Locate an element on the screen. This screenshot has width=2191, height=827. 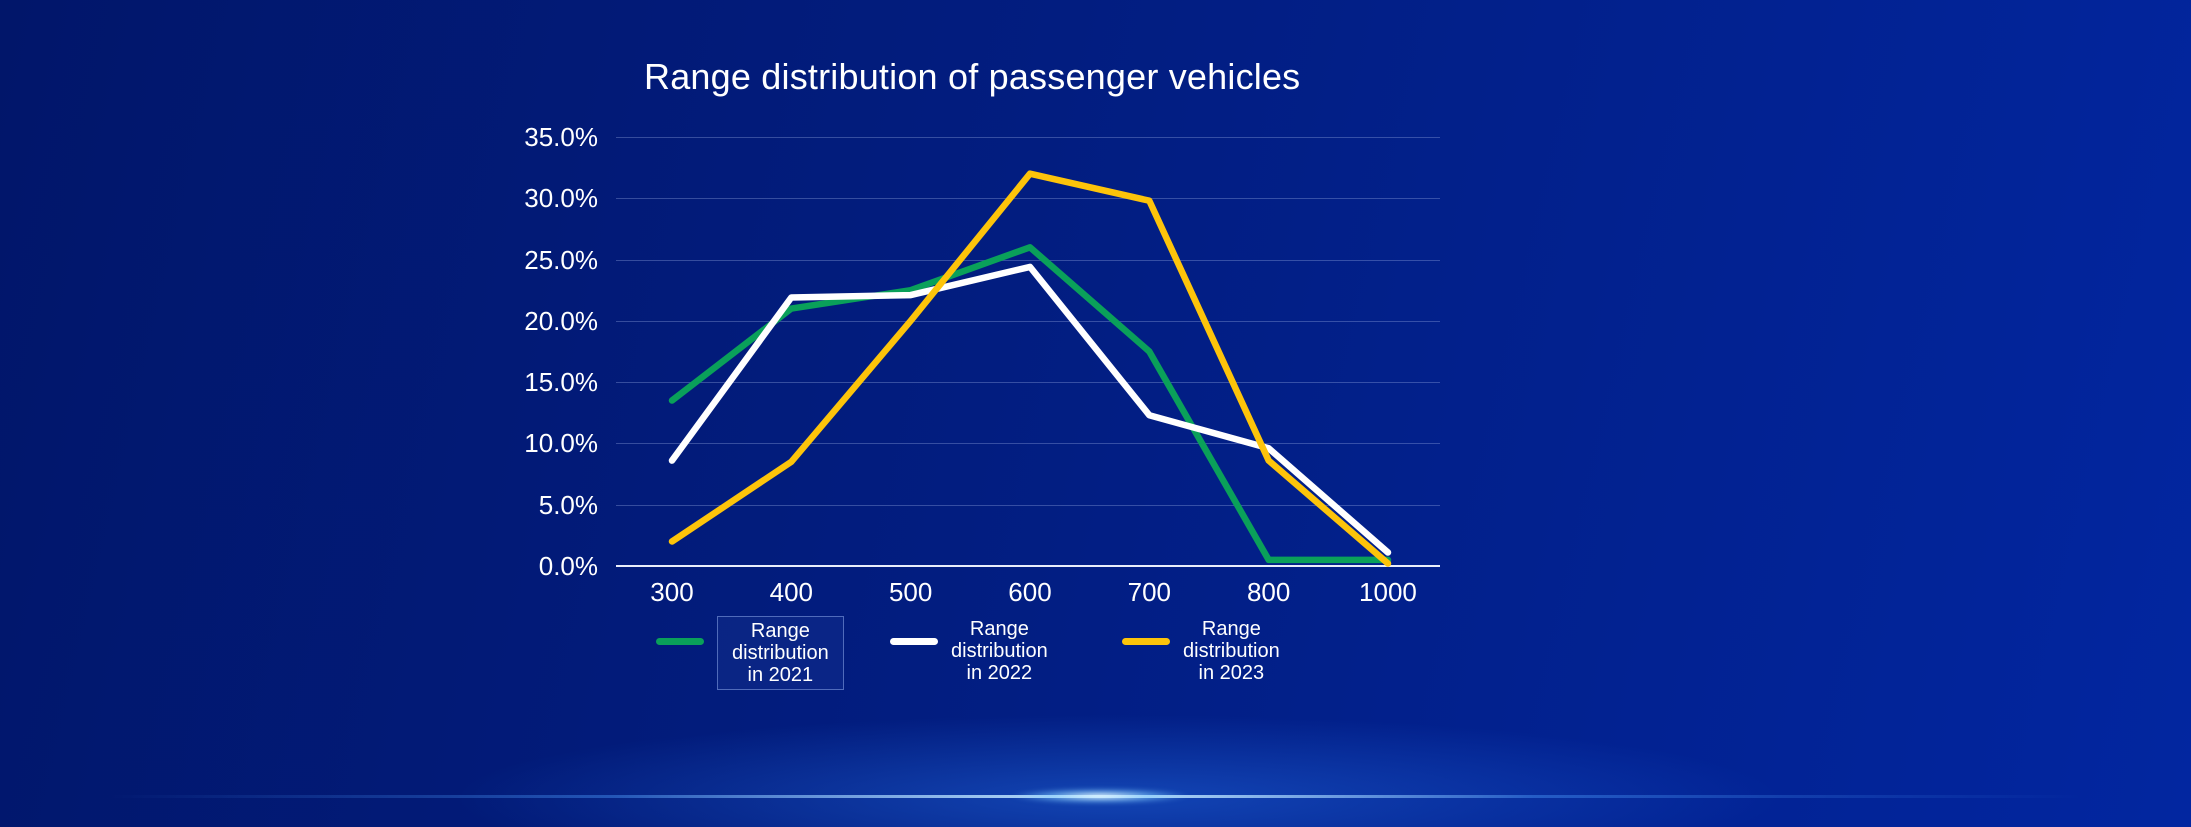
legend-label-line: in 2022 is located at coordinates (999, 673).